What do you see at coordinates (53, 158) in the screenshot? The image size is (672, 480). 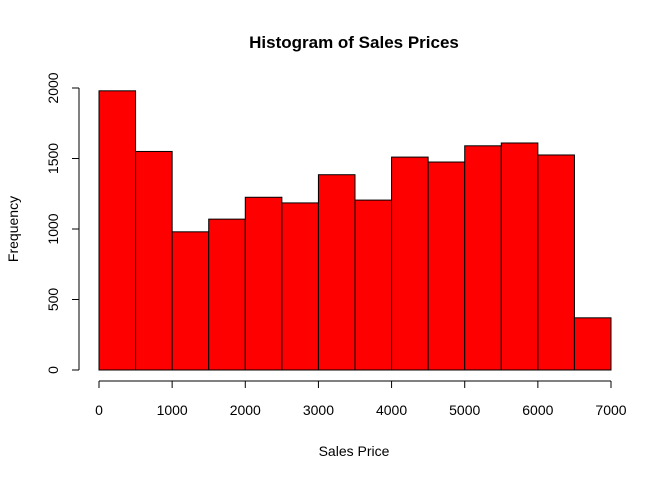 I see `y-tick-label: 1500` at bounding box center [53, 158].